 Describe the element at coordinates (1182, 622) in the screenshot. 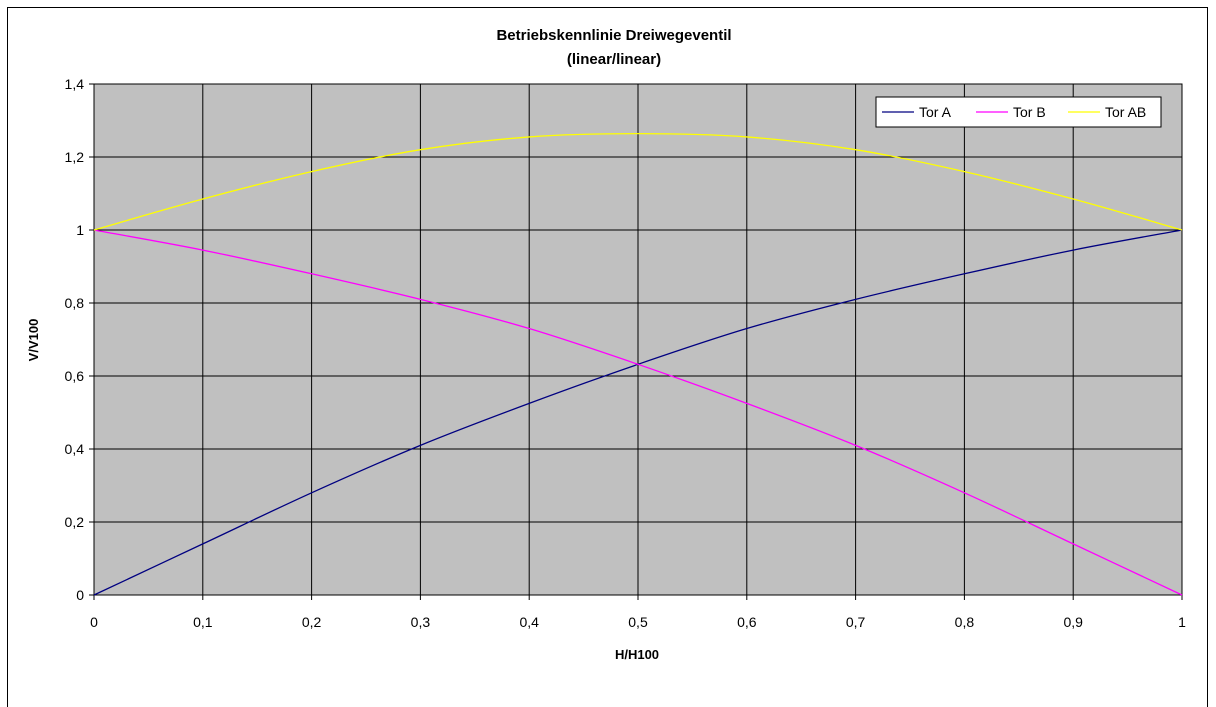

I see `x-tick-label: 1` at that location.